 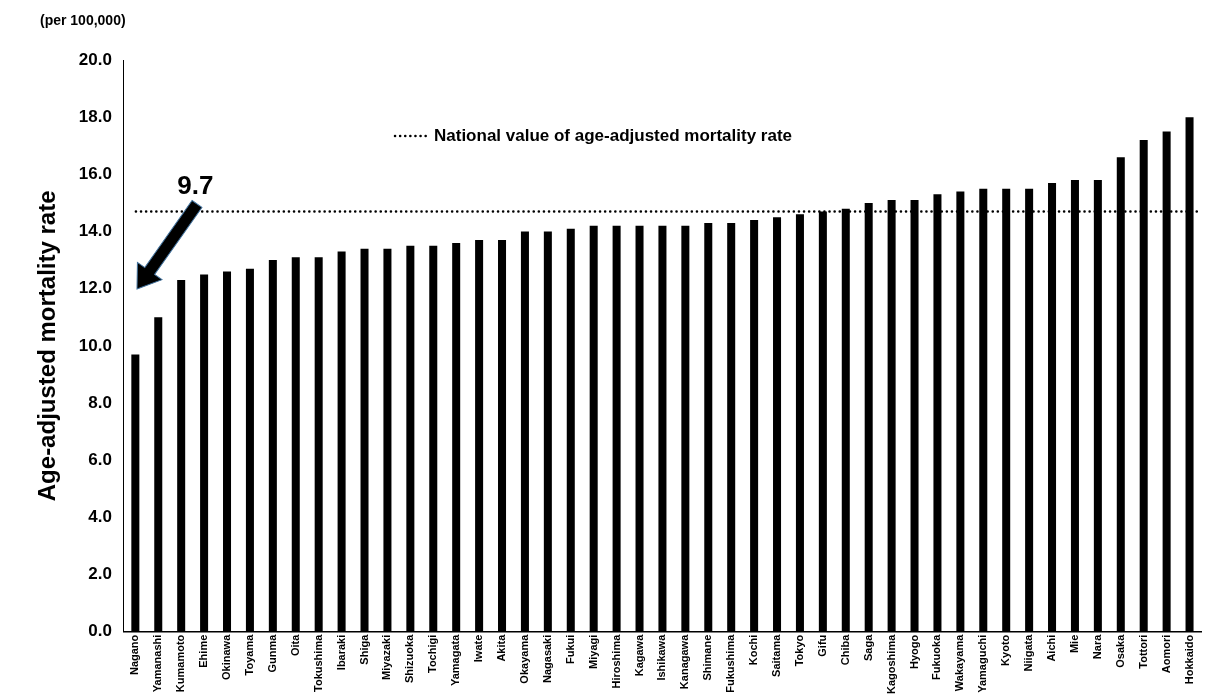 I want to click on x-tick-label: Gifu, so click(x=821, y=645).